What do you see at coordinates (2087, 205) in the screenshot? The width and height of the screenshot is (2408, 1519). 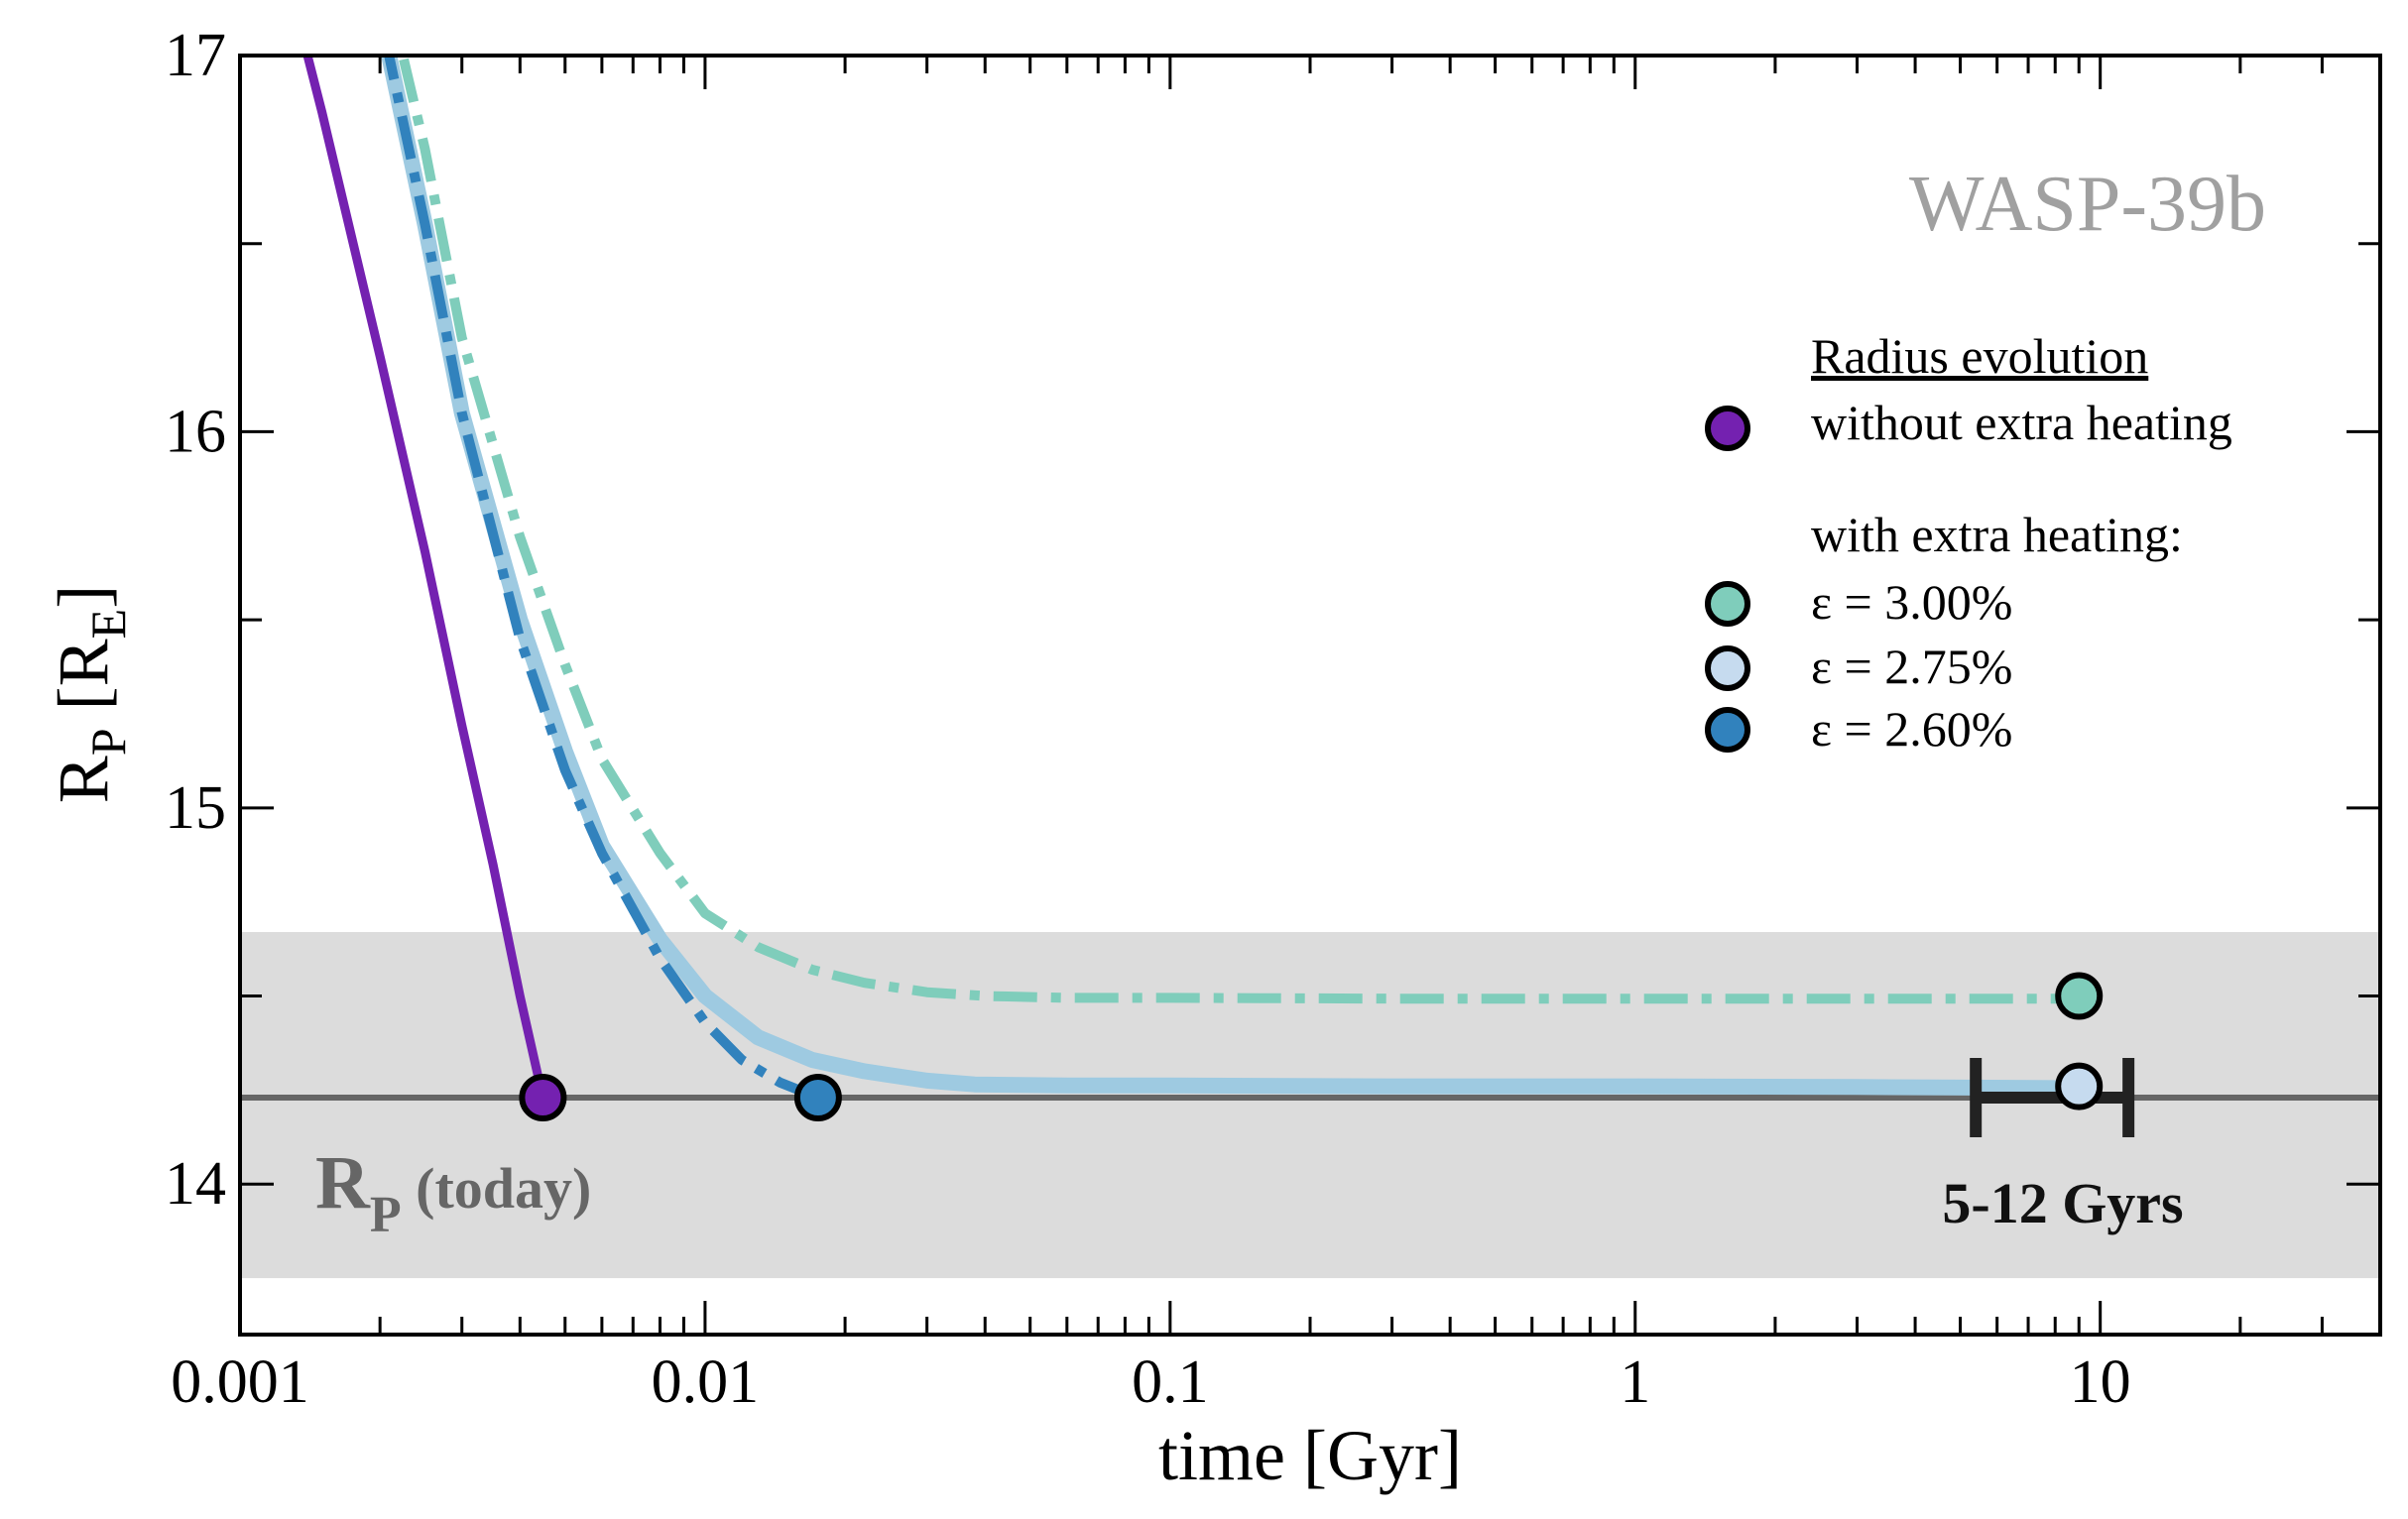 I see `planet-name-label: WASP-39b` at bounding box center [2087, 205].